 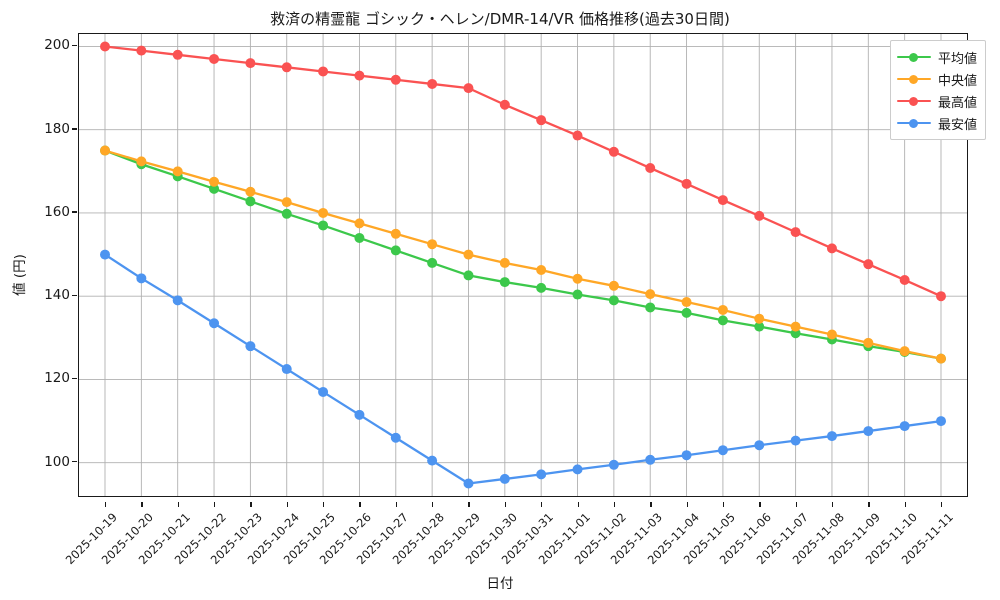 I want to click on legend-label: 中央値, so click(x=957, y=81).